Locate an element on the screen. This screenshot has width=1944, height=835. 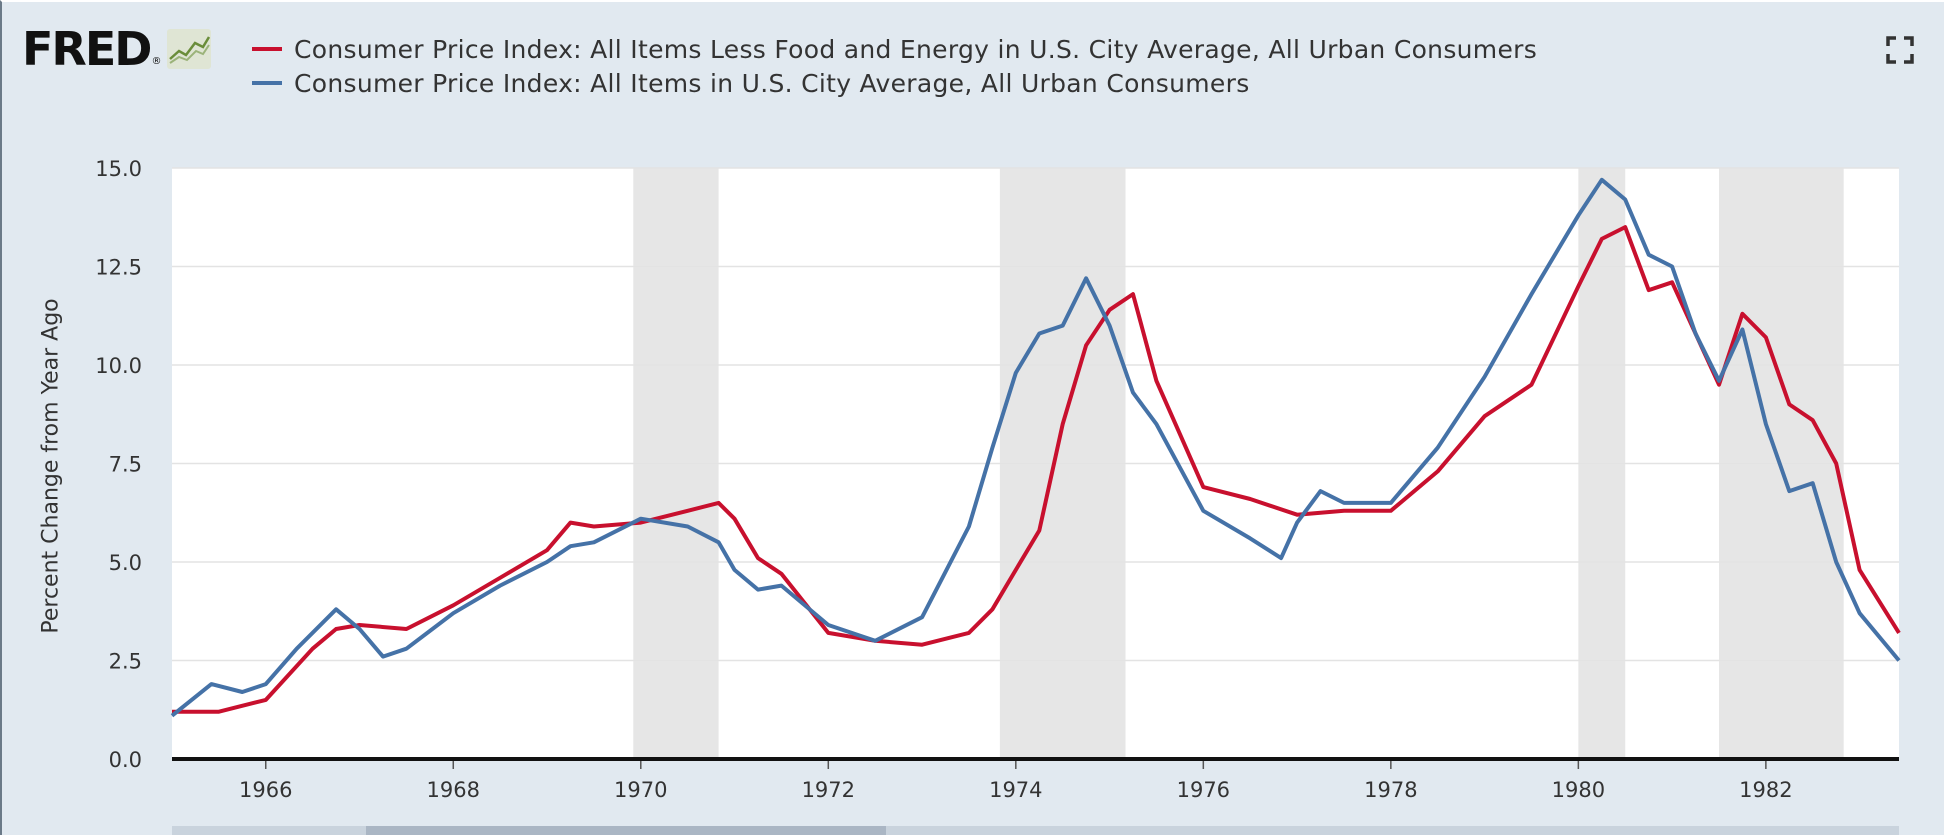
fred-logo: FRED ® is located at coordinates (117, 49).